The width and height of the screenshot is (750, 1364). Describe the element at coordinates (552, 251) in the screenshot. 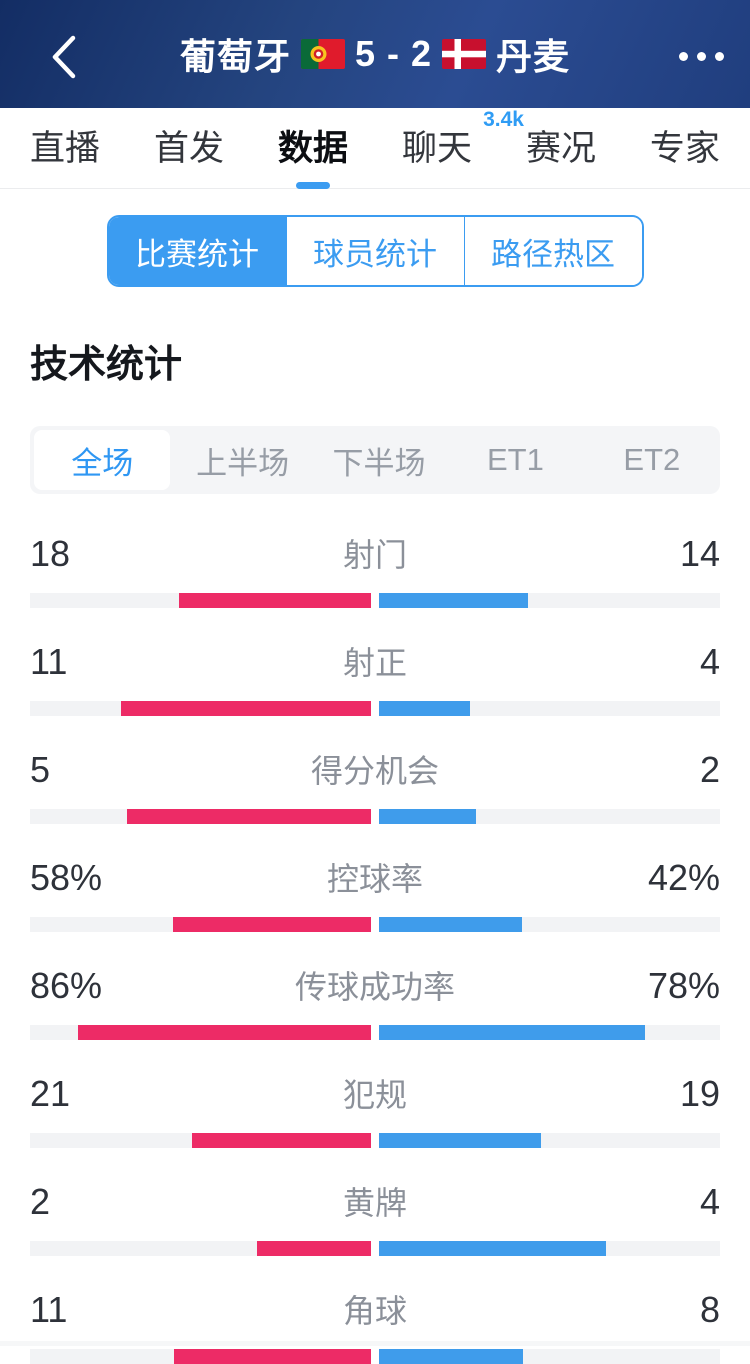

I see `segment-heatmap: 路径热区` at that location.